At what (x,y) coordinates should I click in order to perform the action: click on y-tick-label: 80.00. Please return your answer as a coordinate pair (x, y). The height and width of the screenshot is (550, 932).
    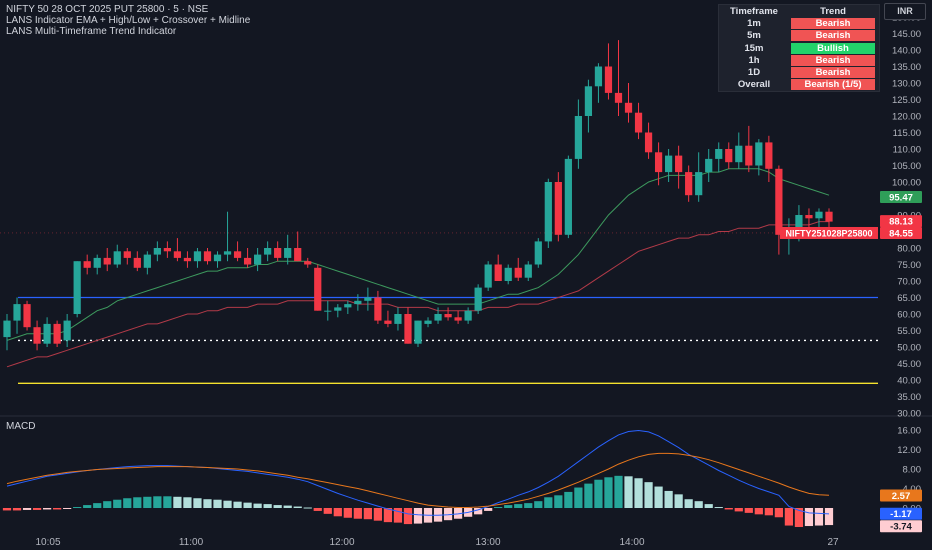
    Looking at the image, I should click on (909, 249).